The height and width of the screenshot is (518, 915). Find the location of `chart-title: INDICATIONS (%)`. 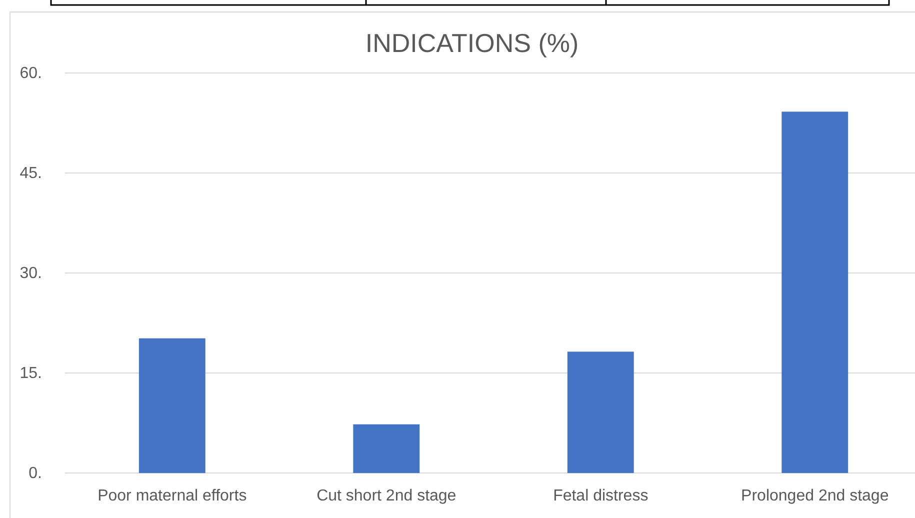

chart-title: INDICATIONS (%) is located at coordinates (472, 43).